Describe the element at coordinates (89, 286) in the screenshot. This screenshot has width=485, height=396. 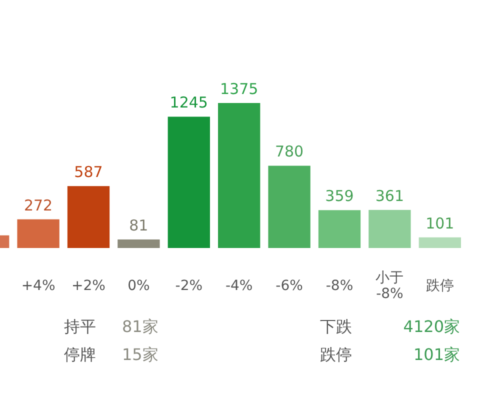
I see `x-tick-label: +2%` at that location.